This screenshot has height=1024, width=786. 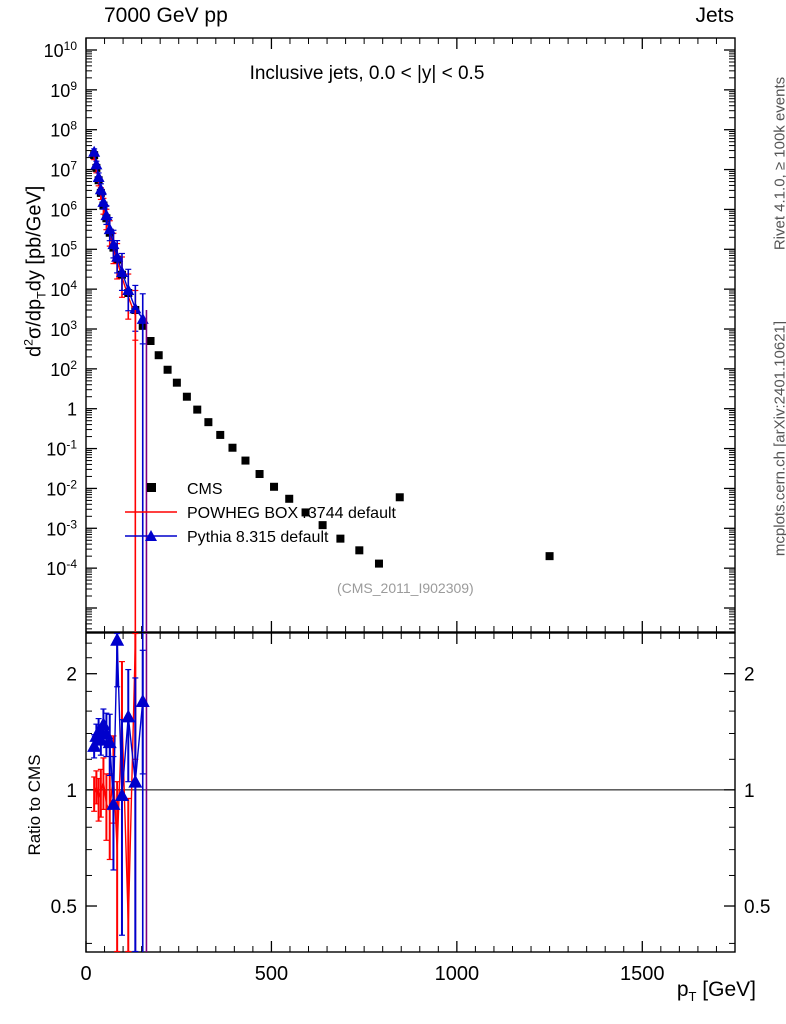 I want to click on legend-marker-triangle, so click(x=151, y=535).